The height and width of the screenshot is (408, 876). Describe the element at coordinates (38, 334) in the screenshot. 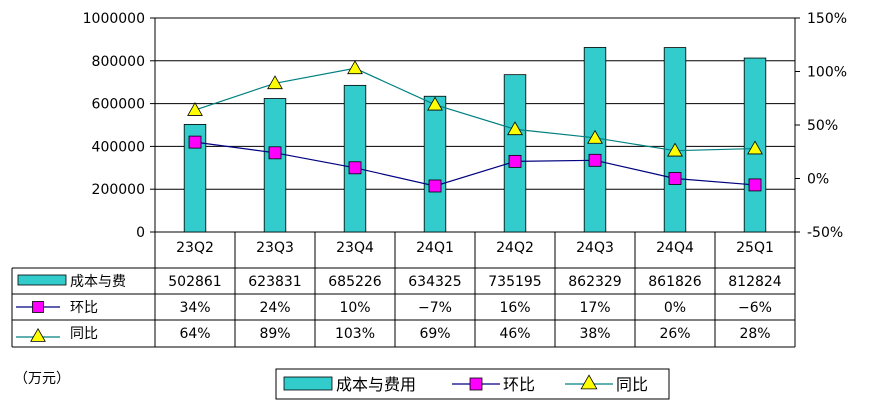

I see `table-key-yoy-marker` at that location.